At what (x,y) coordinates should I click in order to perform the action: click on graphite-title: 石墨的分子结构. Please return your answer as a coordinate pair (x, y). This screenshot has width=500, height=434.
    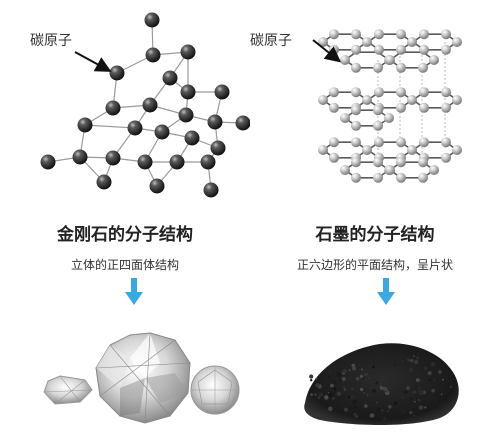
    Looking at the image, I should click on (375, 232).